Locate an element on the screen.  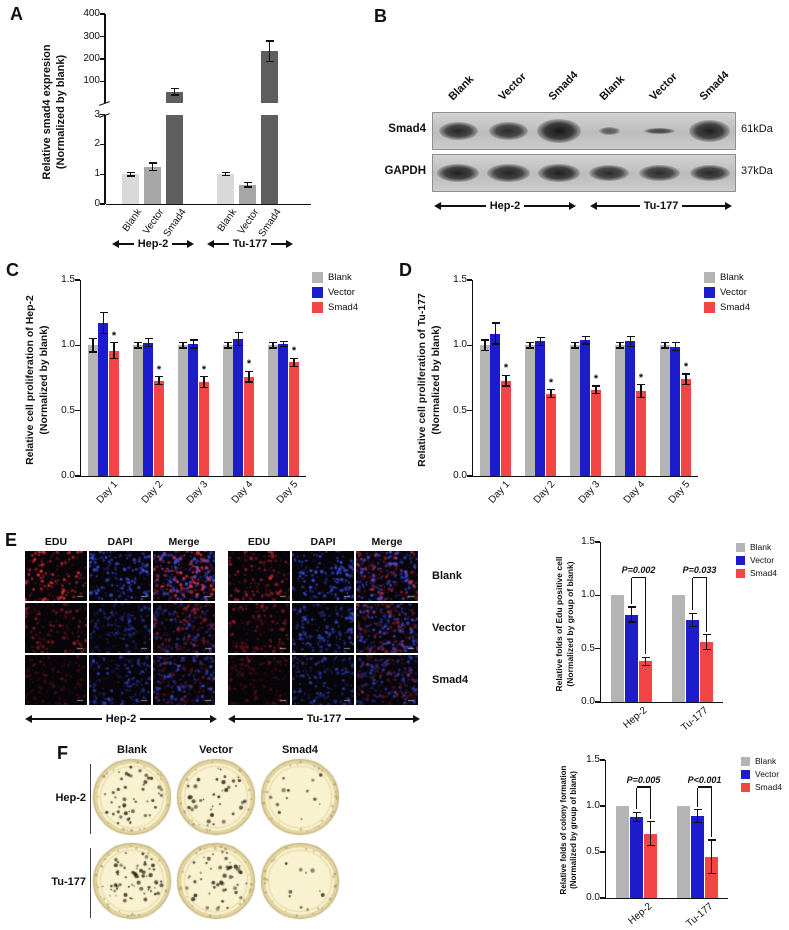
y-tick-label: 400 is located at coordinates (91, 13).